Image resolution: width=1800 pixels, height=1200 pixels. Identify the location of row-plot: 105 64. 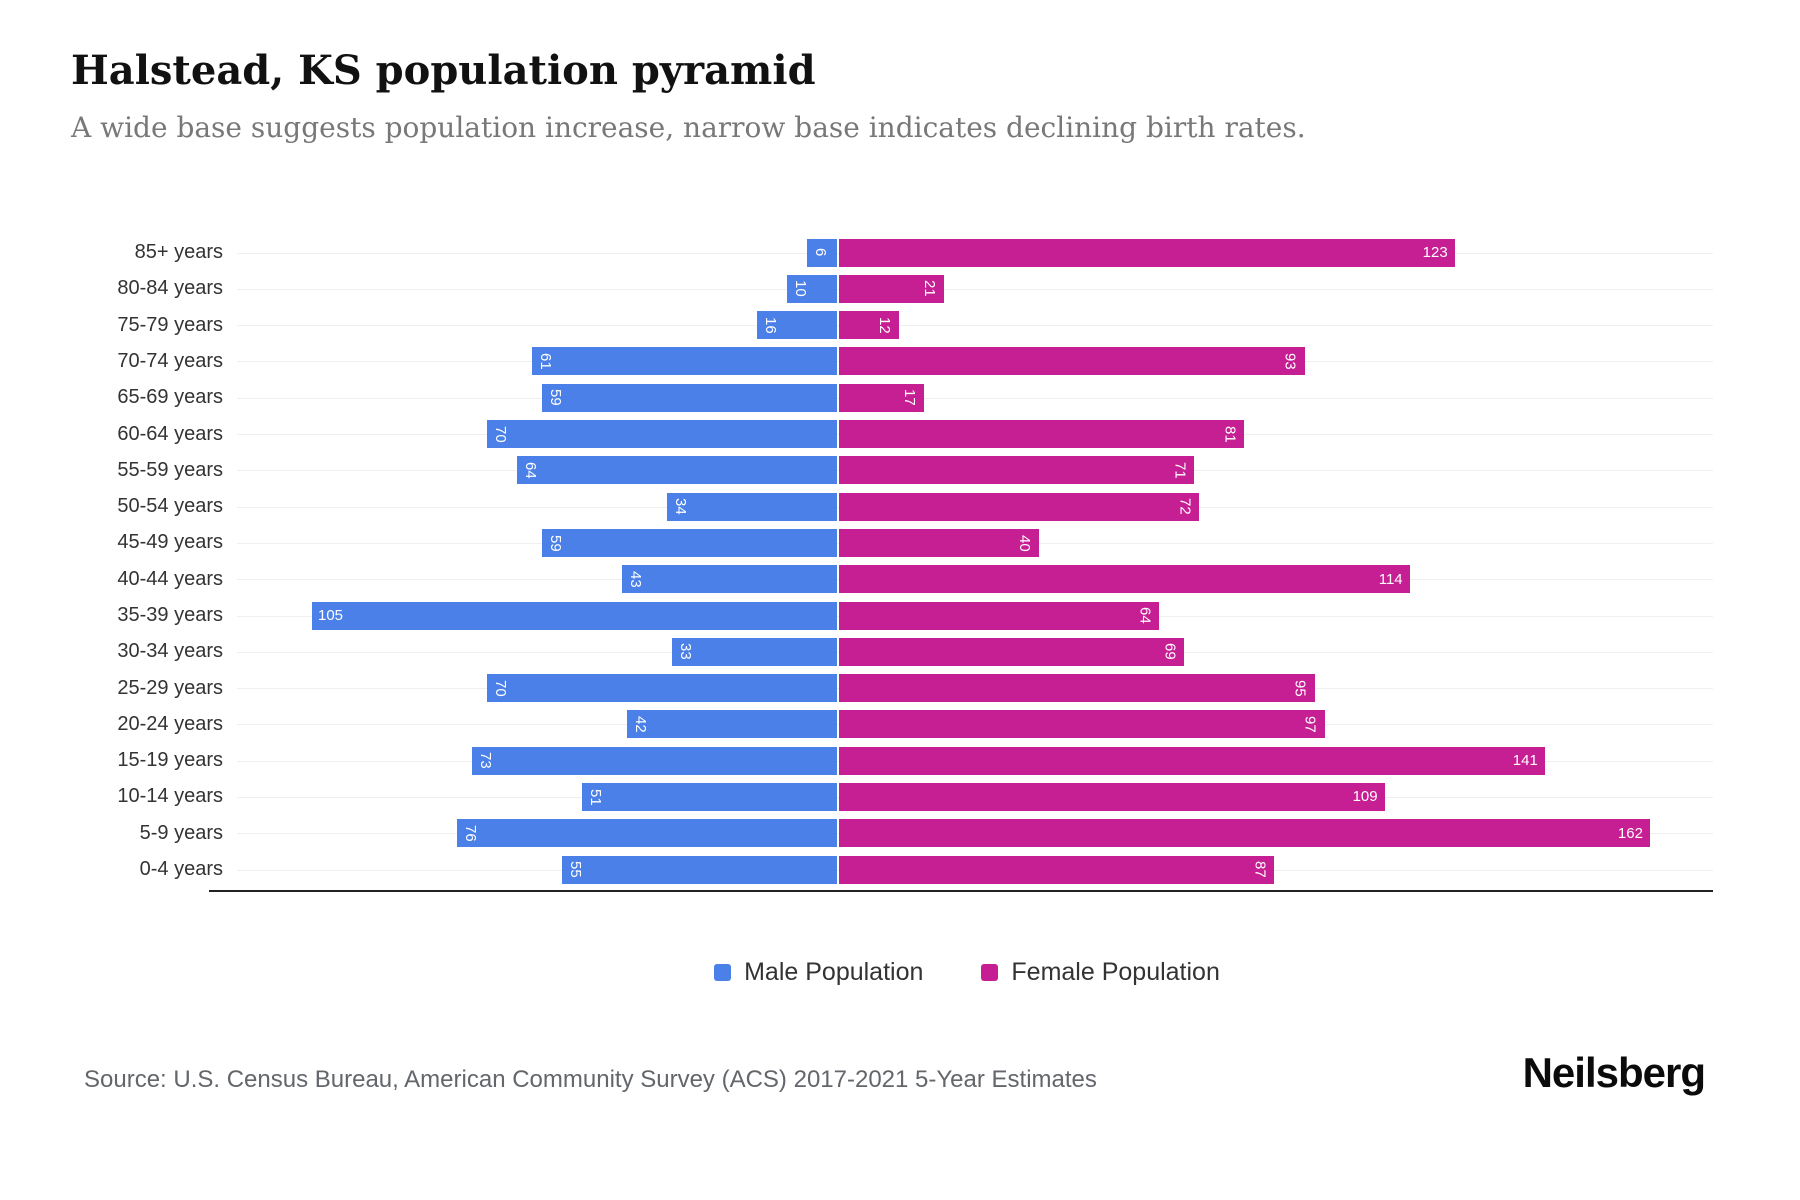
(975, 615).